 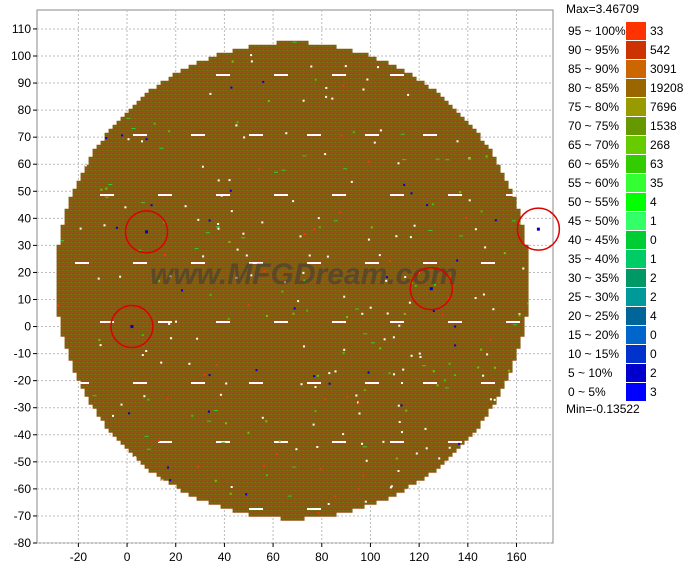 What do you see at coordinates (594, 202) in the screenshot?
I see `legend-range-label: 50 ~ 55%` at bounding box center [594, 202].